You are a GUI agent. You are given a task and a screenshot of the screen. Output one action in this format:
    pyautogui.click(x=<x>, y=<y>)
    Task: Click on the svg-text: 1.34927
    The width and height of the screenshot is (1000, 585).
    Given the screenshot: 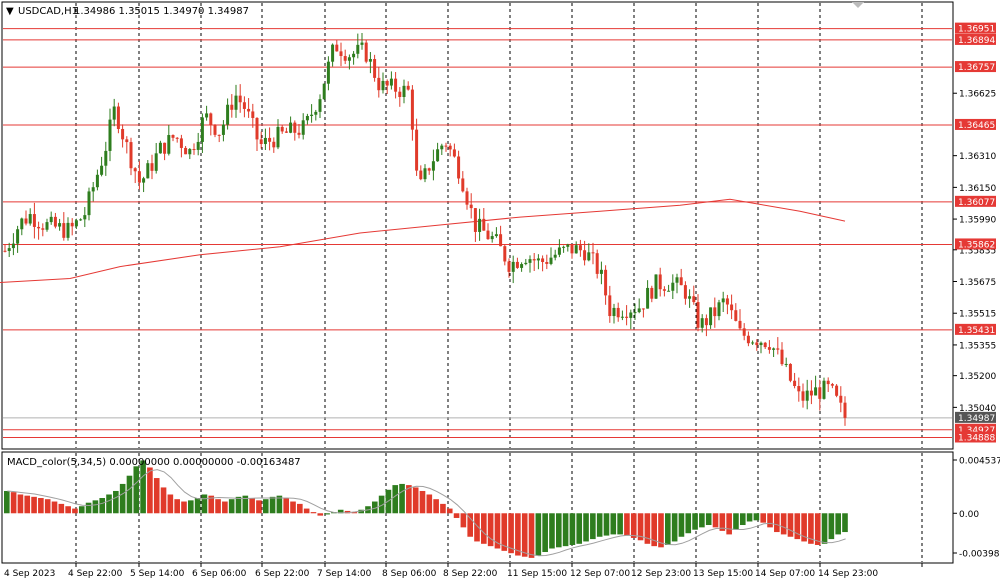 What is the action you would take?
    pyautogui.click(x=976, y=431)
    